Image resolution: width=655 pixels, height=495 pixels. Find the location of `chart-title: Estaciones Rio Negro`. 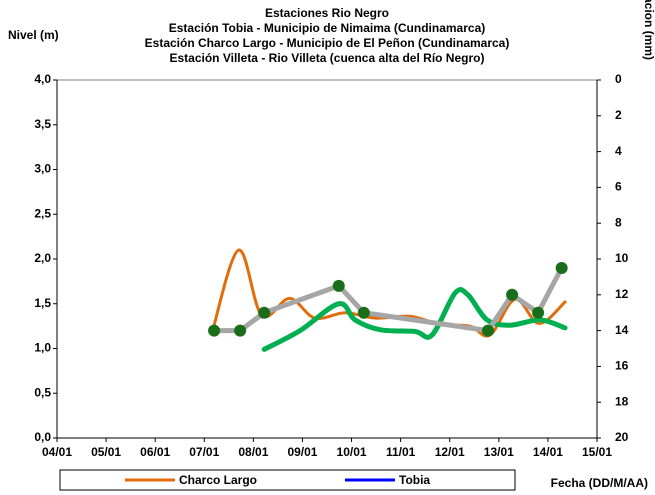

chart-title: Estaciones Rio Negro is located at coordinates (327, 13).